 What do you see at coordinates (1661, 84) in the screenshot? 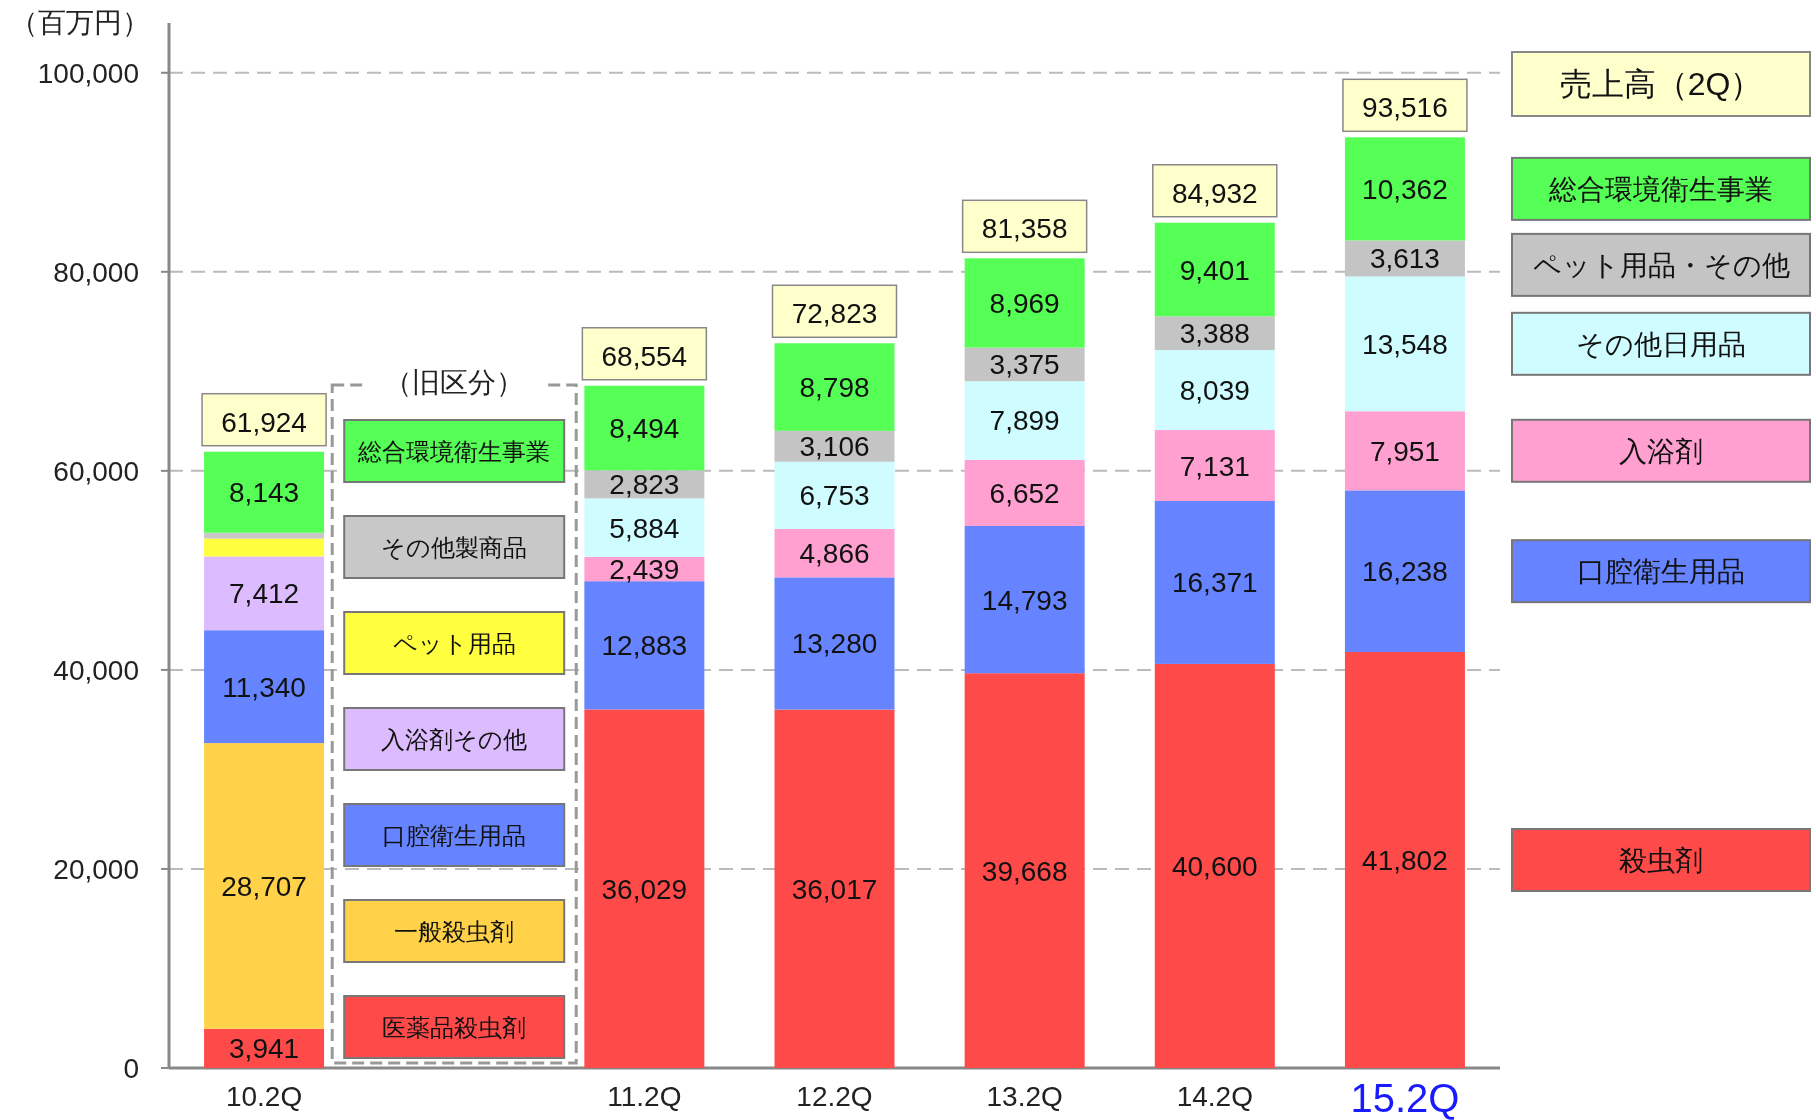
I see `text: 売上高（2Q）` at bounding box center [1661, 84].